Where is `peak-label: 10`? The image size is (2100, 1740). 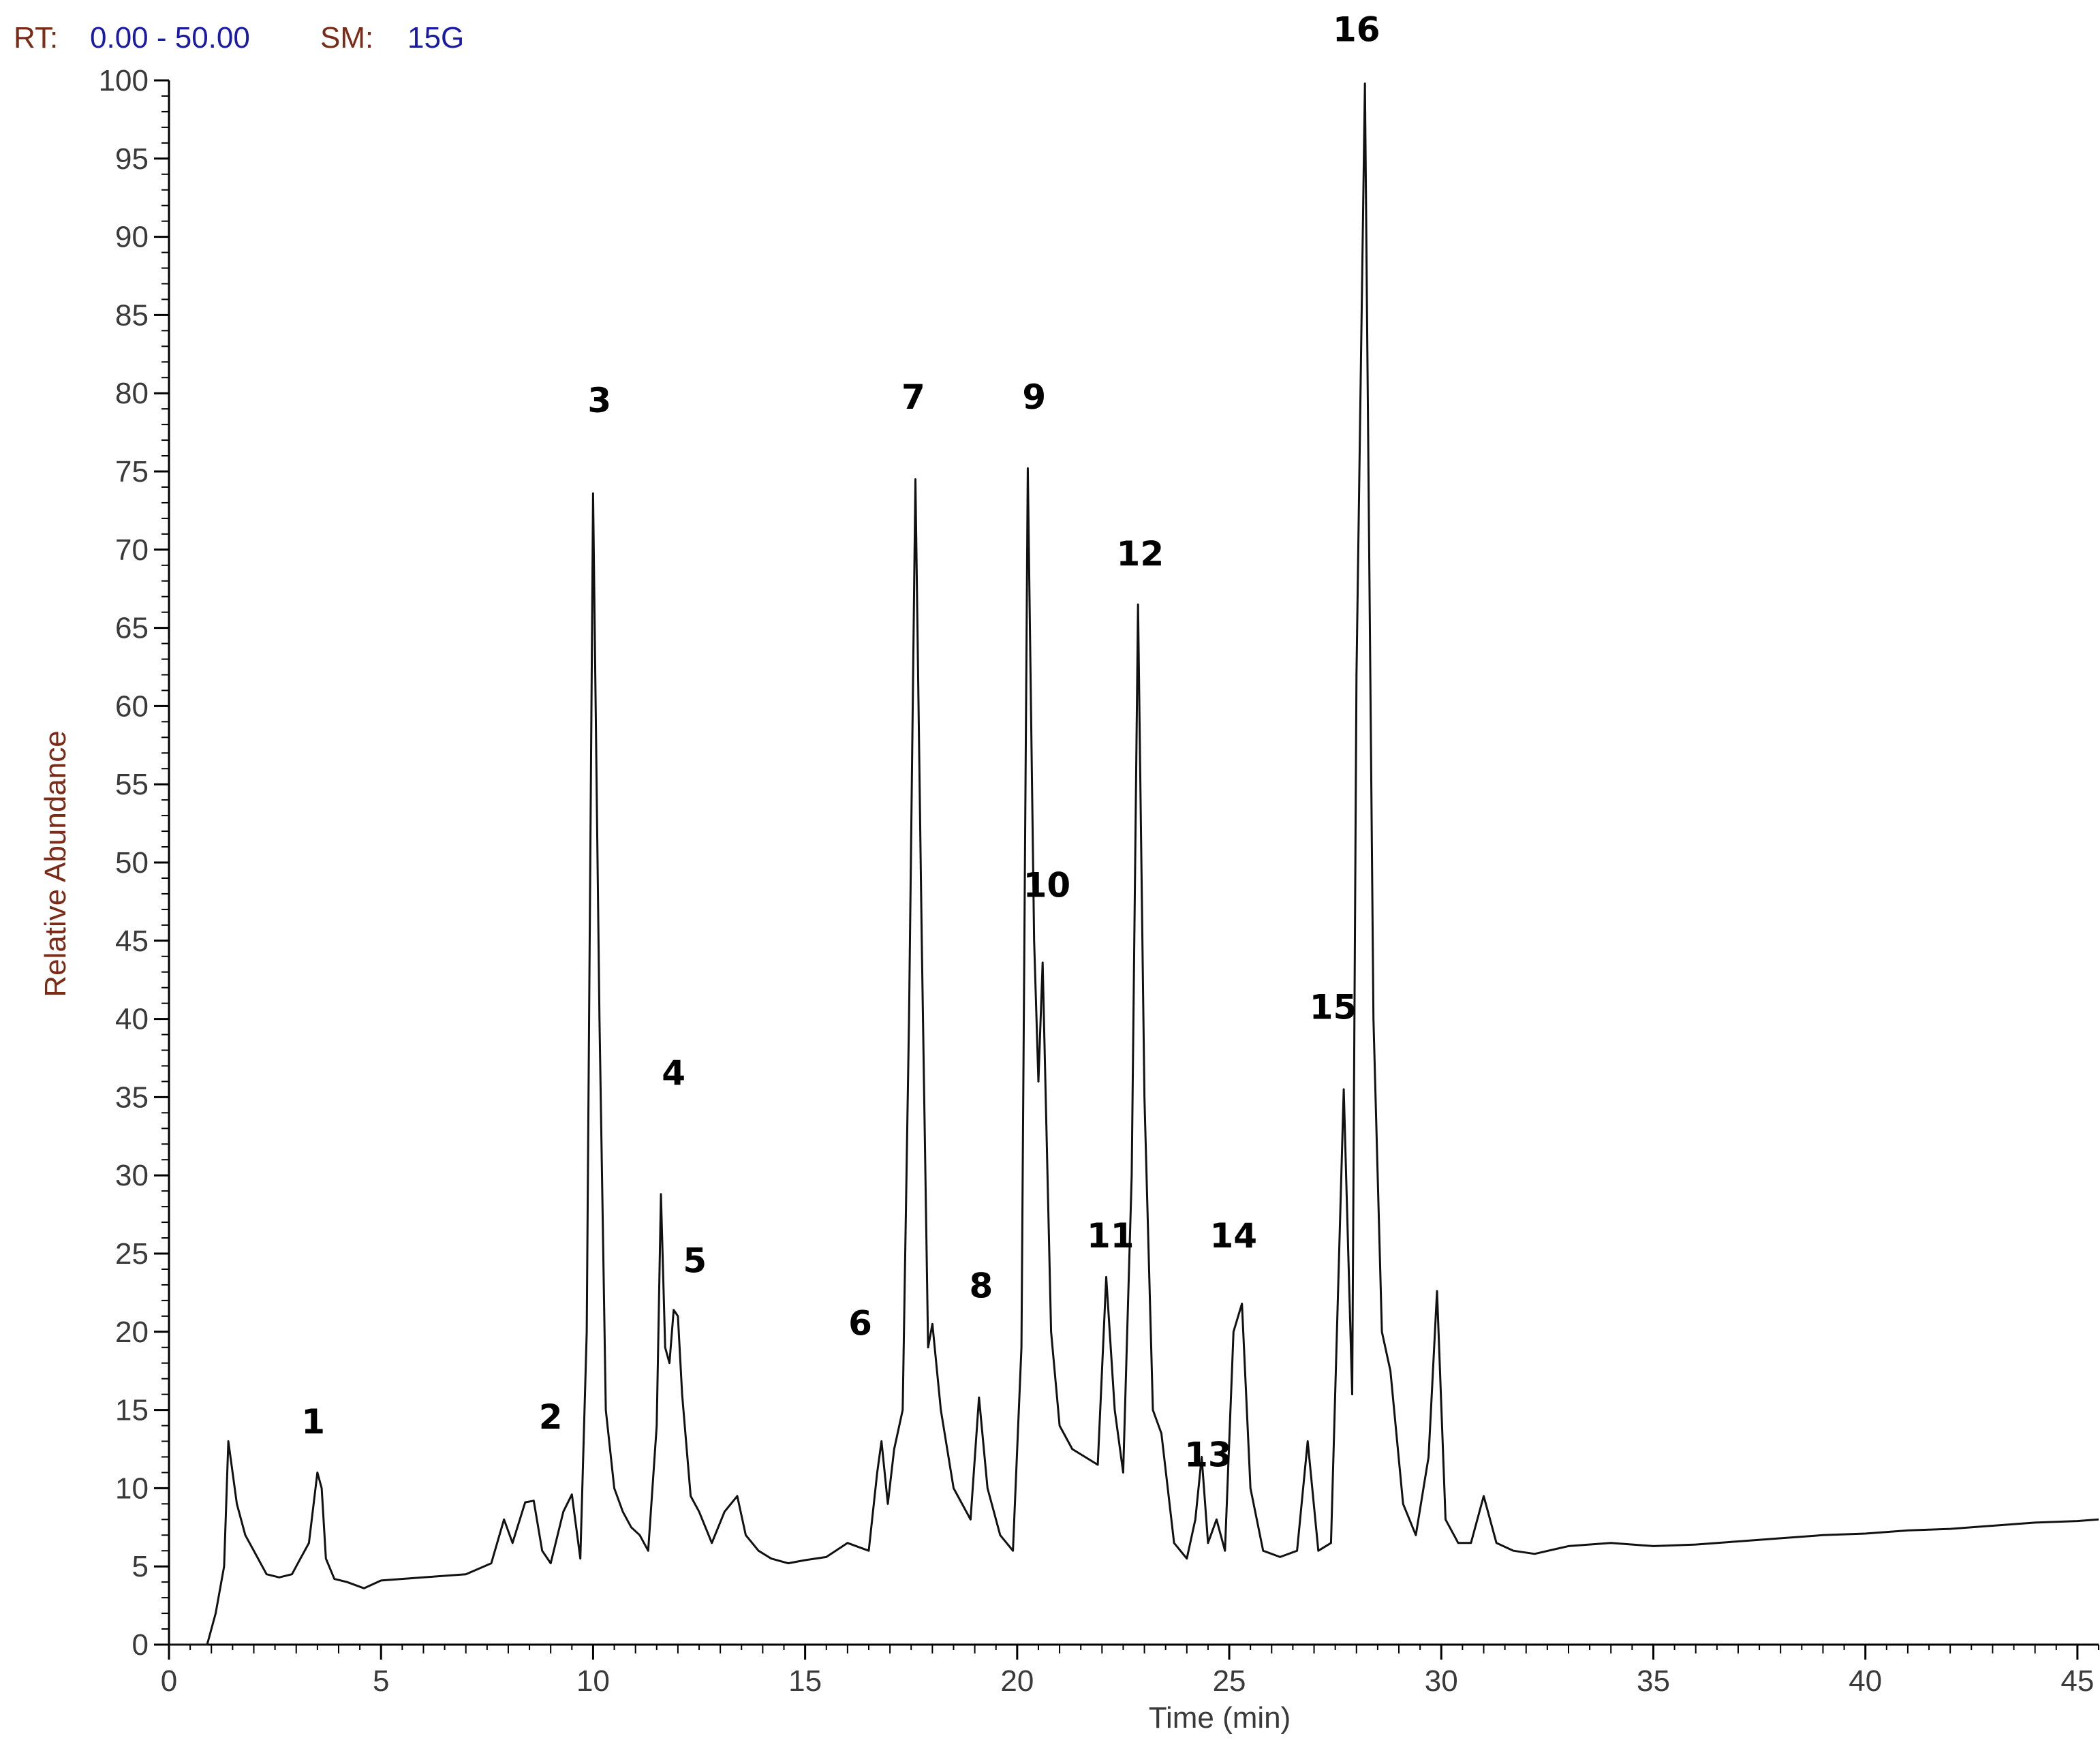 peak-label: 10 is located at coordinates (1047, 885).